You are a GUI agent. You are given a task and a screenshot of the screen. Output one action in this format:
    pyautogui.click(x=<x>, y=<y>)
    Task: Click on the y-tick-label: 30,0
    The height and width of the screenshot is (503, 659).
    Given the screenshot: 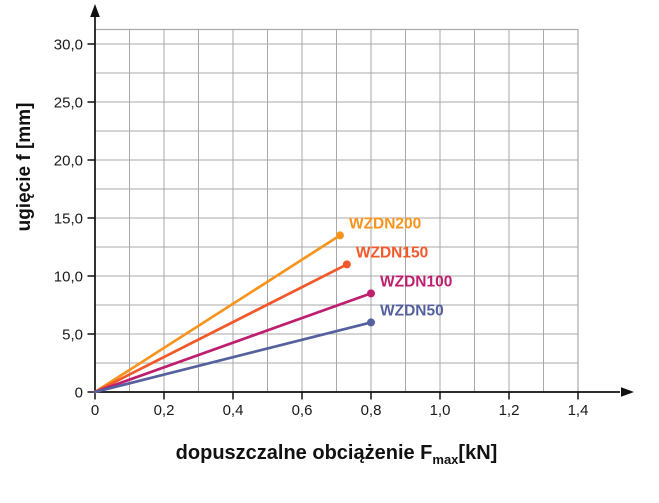 What is the action you would take?
    pyautogui.click(x=68, y=44)
    